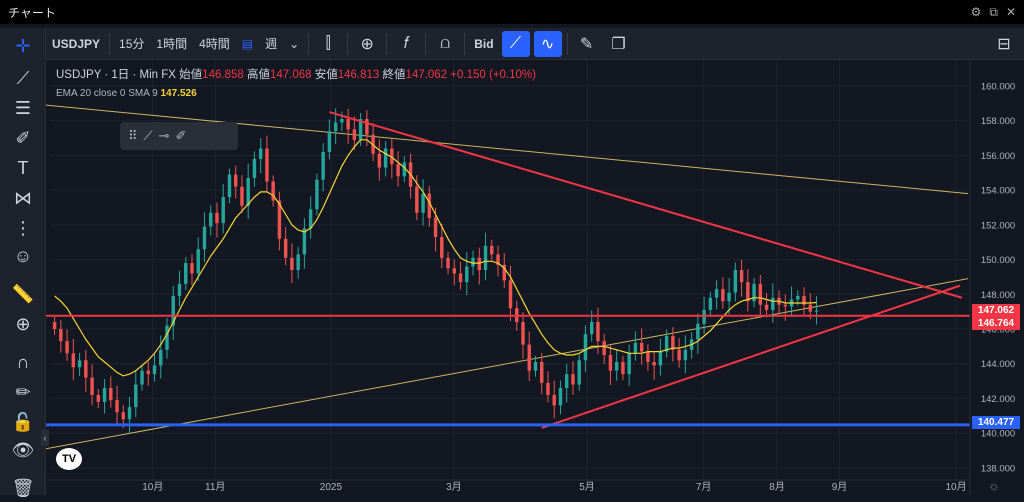 The image size is (1024, 502). I want to click on close-icon: ✕, so click(1010, 11).